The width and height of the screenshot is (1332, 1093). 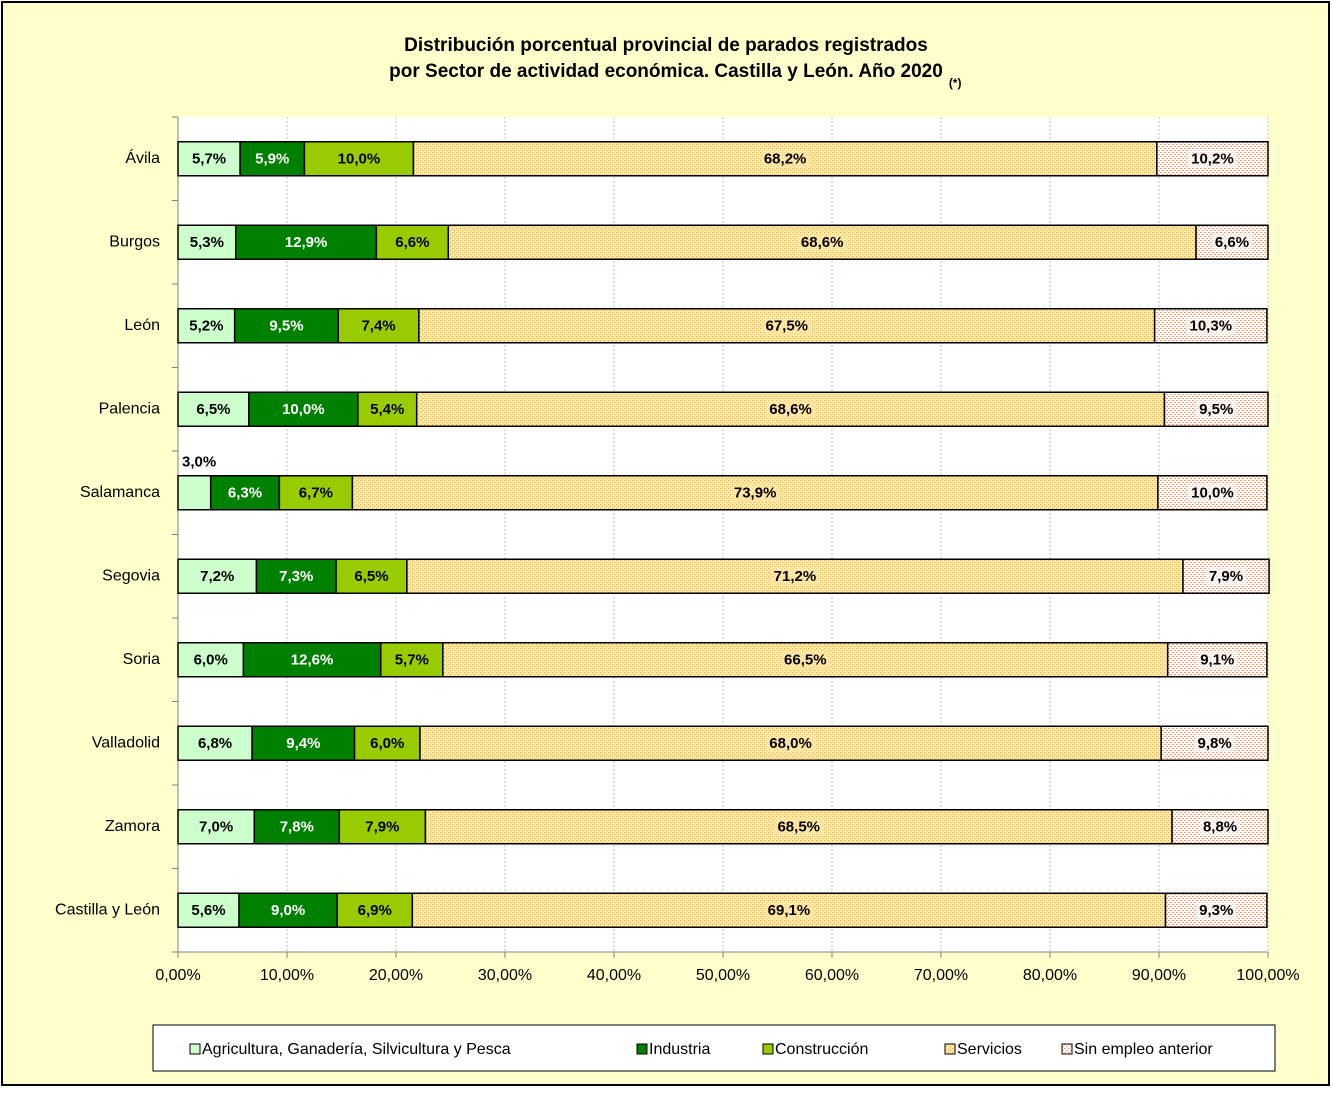 What do you see at coordinates (614, 975) in the screenshot?
I see `x-tick-label: 40,00%` at bounding box center [614, 975].